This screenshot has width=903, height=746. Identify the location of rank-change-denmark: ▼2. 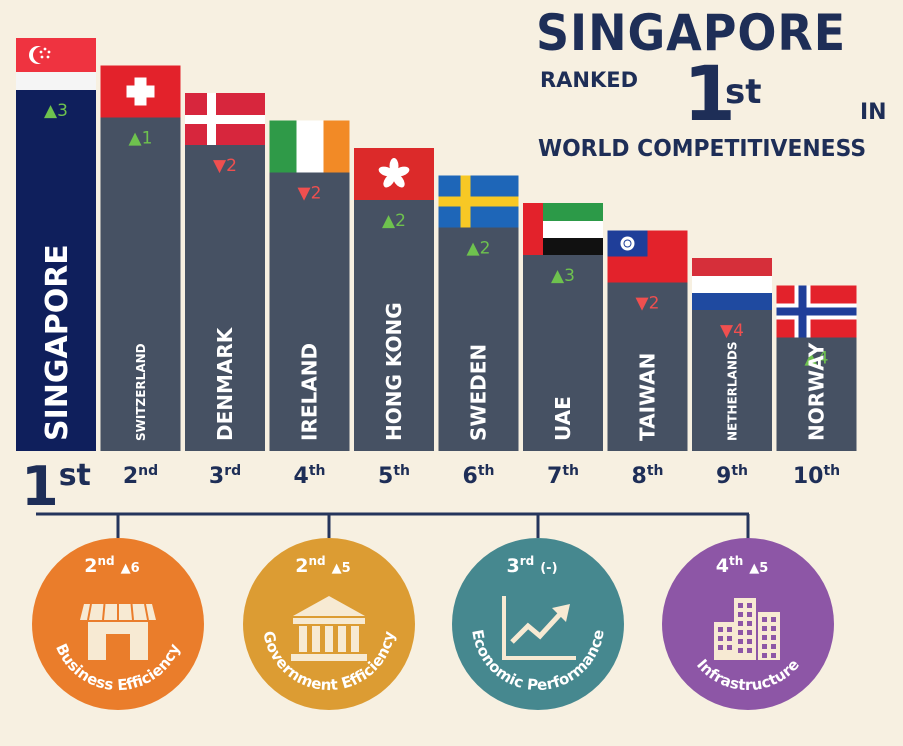
(225, 166).